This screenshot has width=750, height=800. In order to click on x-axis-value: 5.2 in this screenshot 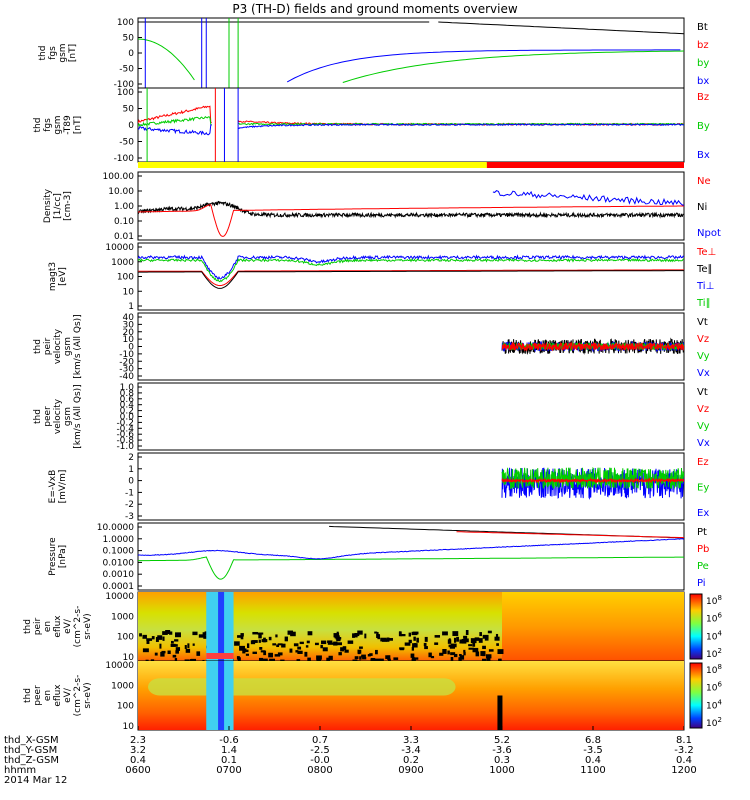, I will do `click(502, 740)`.